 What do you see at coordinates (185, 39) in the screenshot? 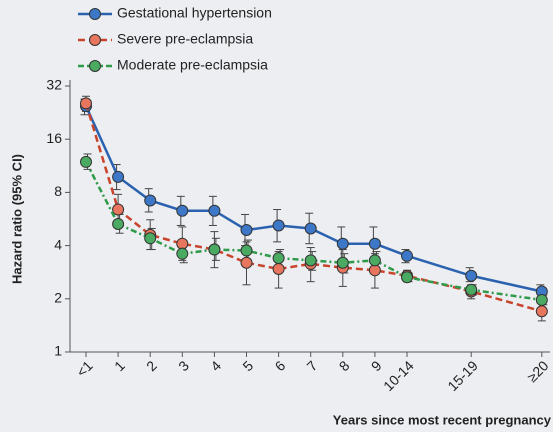
I see `legend-label: Severe pre-eclampsia` at bounding box center [185, 39].